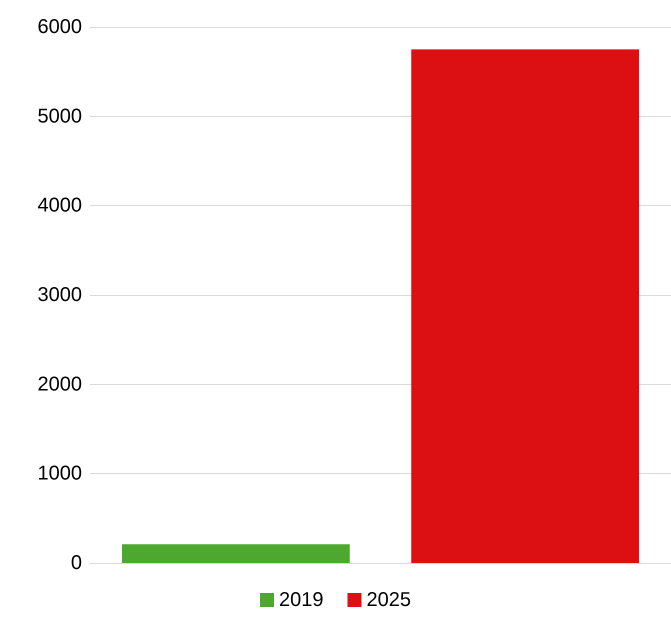 The image size is (671, 617). I want to click on y-tick-label: 0, so click(76, 563).